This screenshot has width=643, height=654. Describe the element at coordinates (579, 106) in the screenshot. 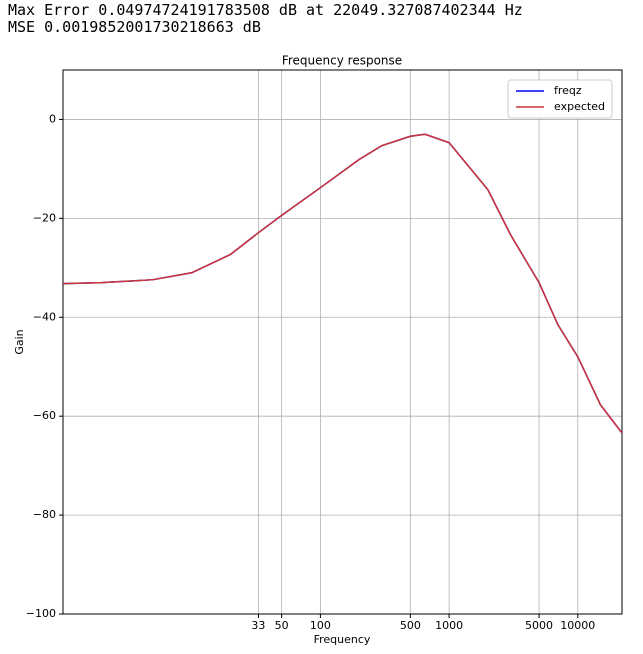

I see `legend-label: expected` at that location.